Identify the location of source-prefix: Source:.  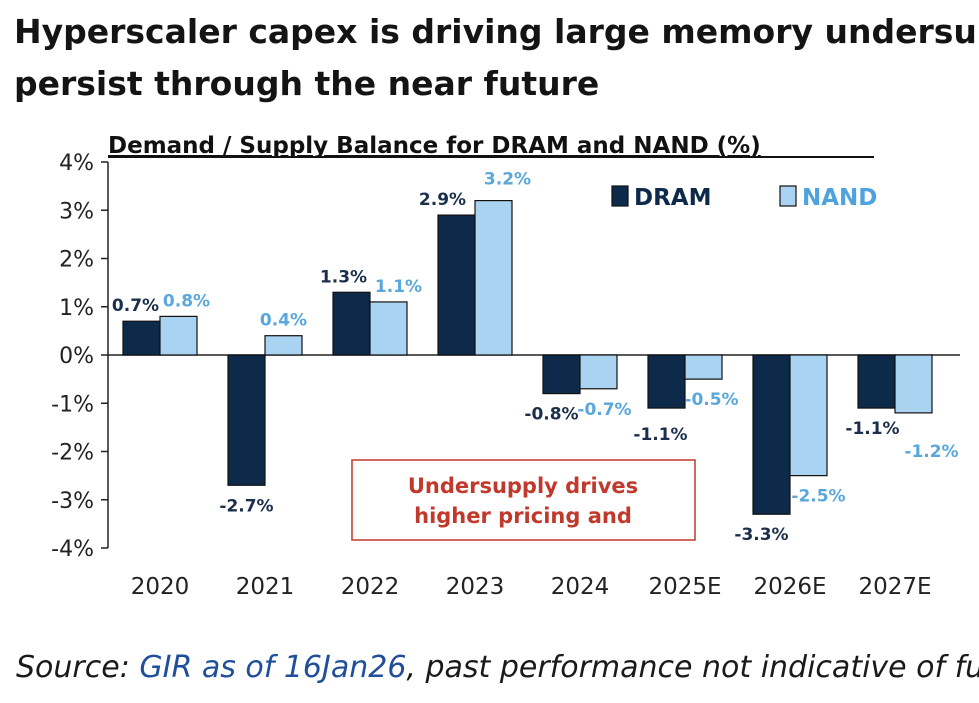
(78, 667).